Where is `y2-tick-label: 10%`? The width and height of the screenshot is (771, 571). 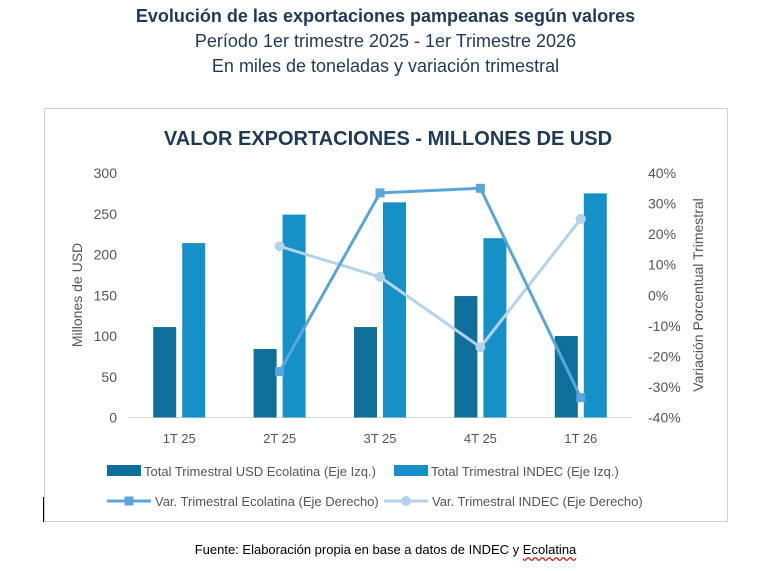
y2-tick-label: 10% is located at coordinates (662, 265).